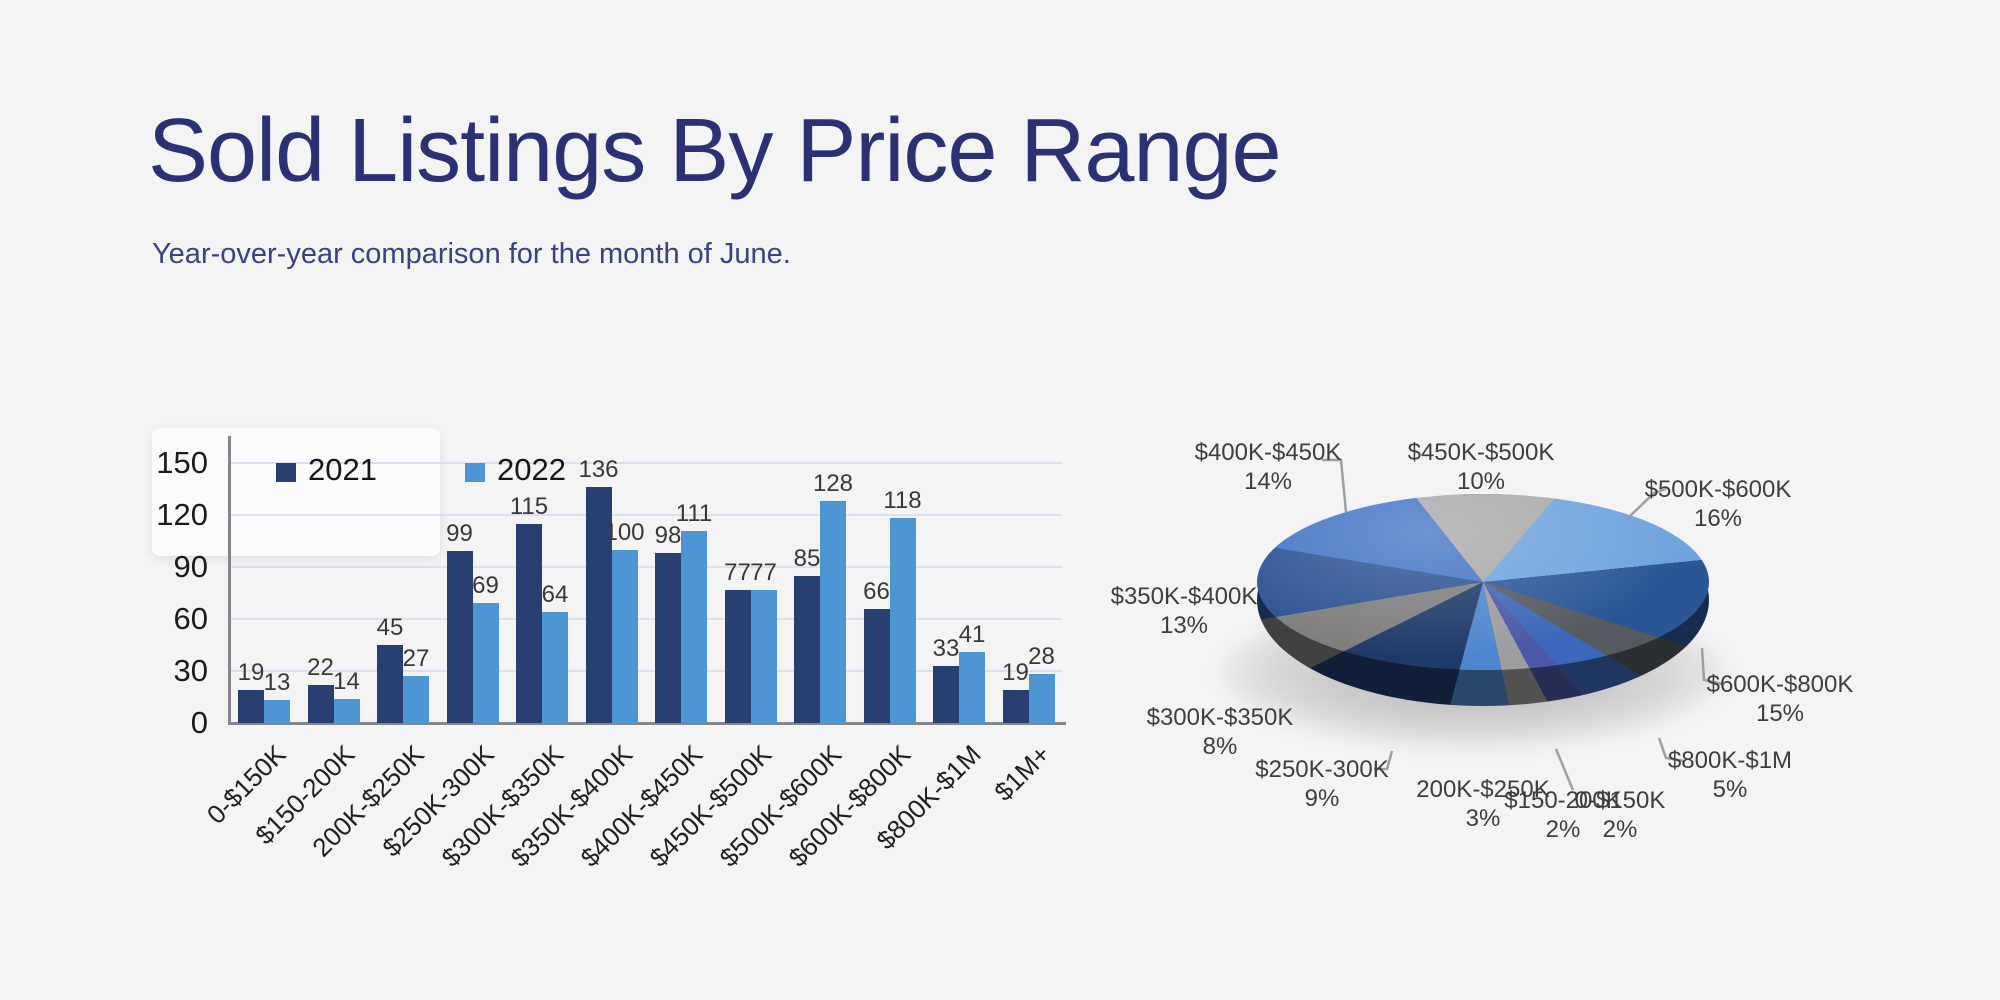 This screenshot has width=2000, height=1000. Describe the element at coordinates (1481, 452) in the screenshot. I see `pie-label-range: $450K-$500K` at that location.